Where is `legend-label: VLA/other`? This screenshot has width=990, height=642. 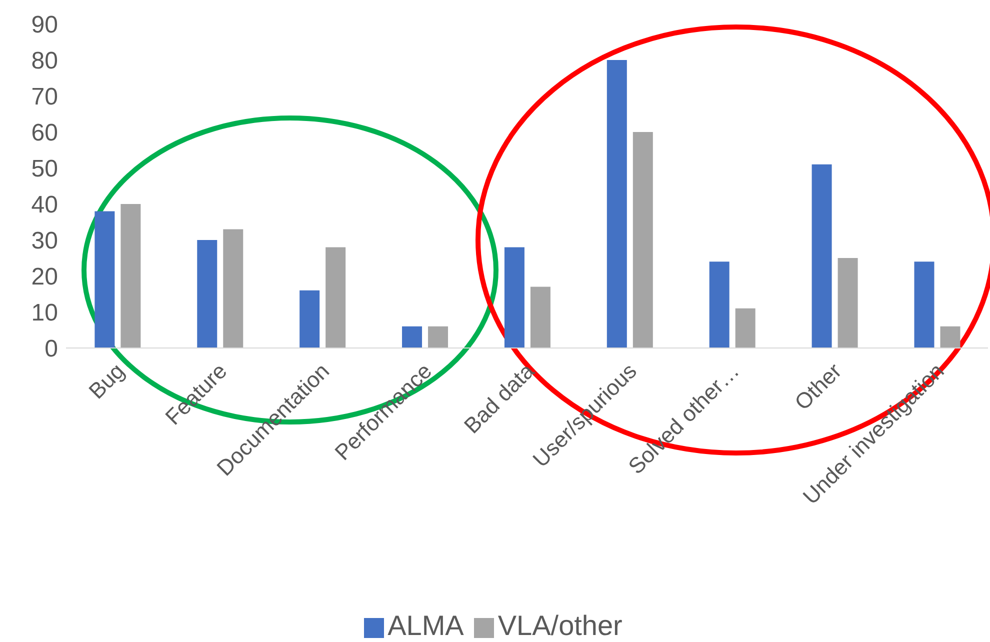
legend-label: VLA/other is located at coordinates (560, 625).